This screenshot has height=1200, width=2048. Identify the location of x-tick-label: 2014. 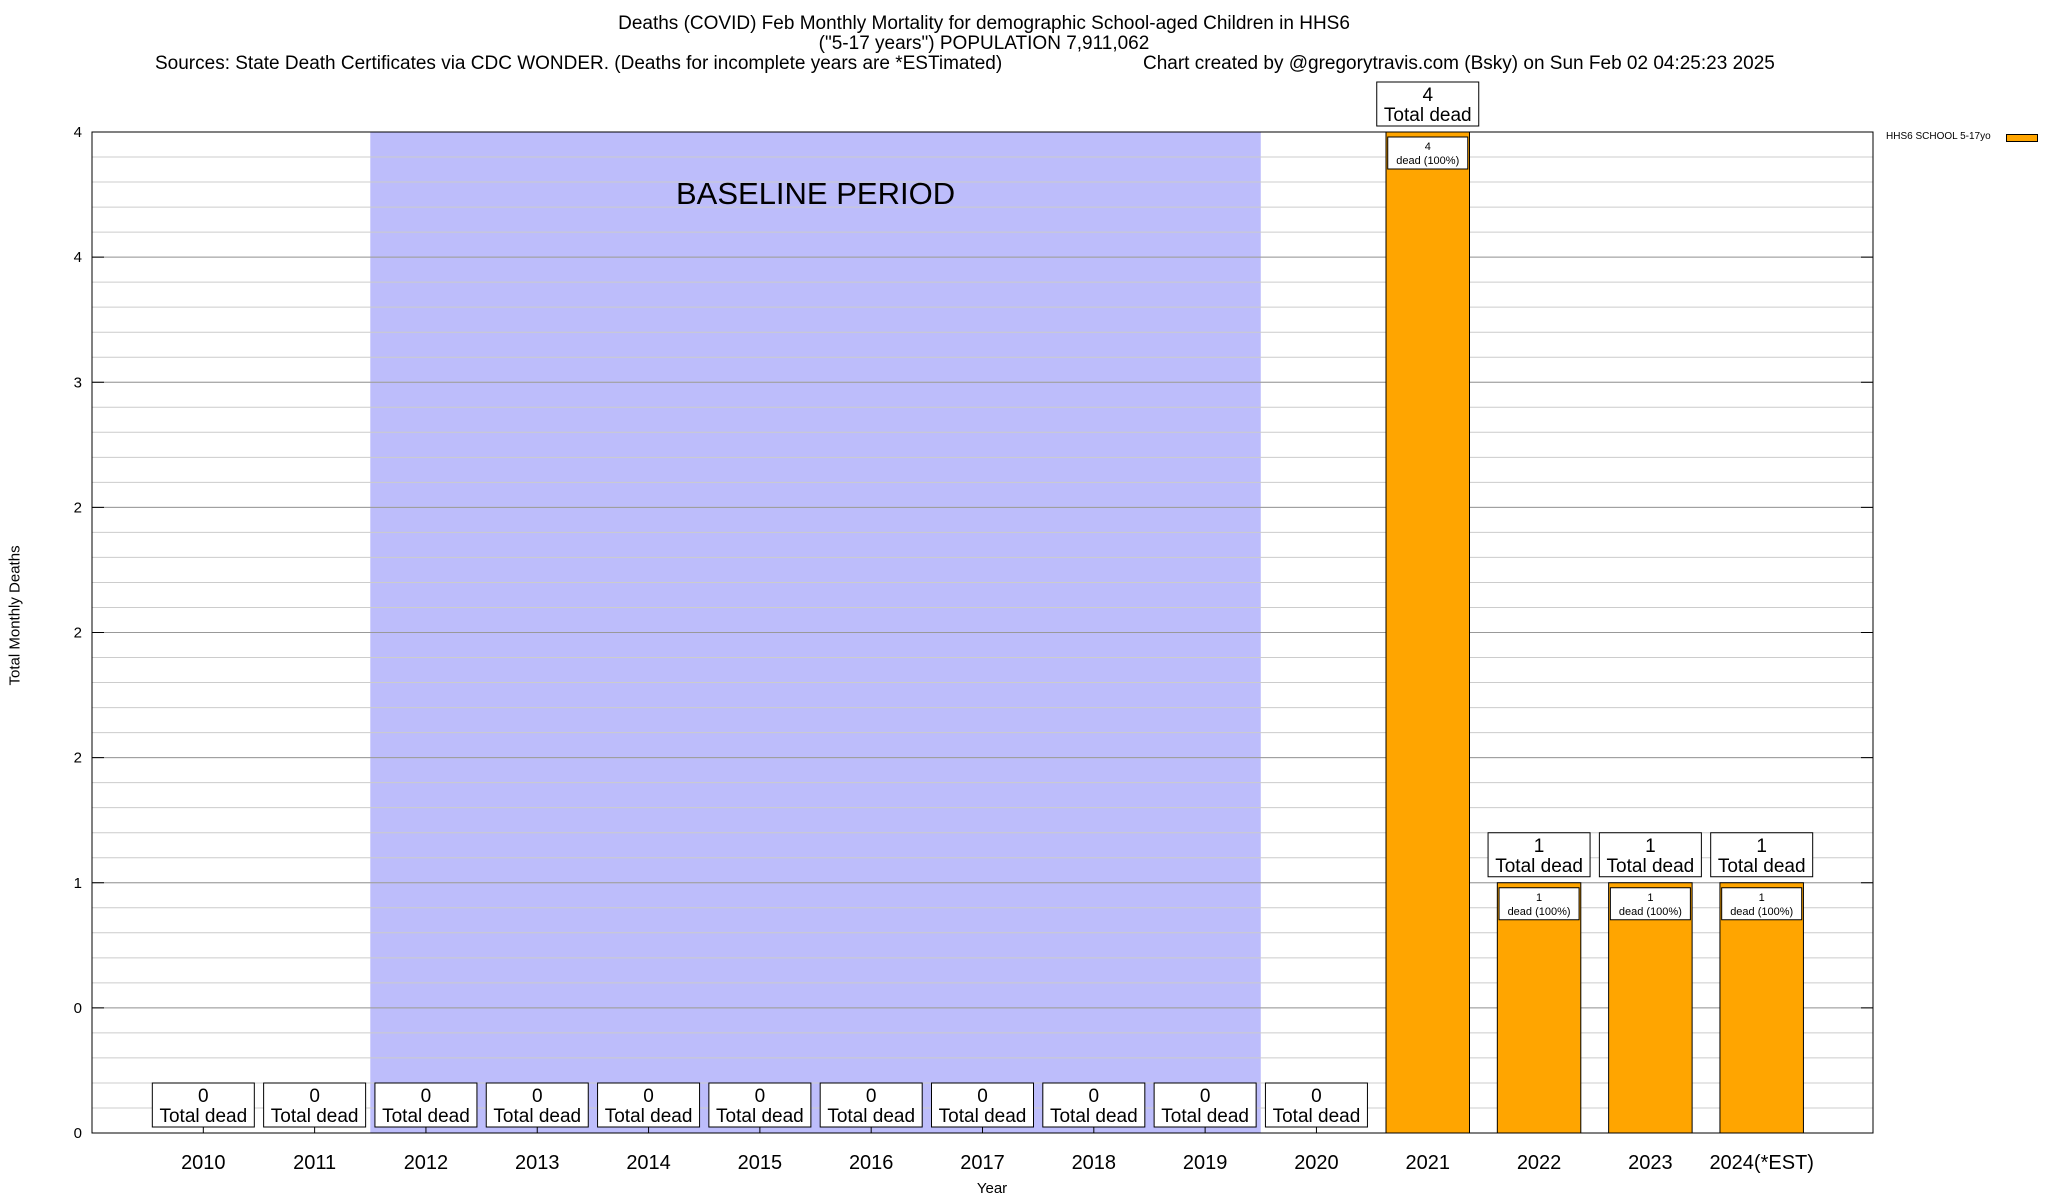
(648, 1163).